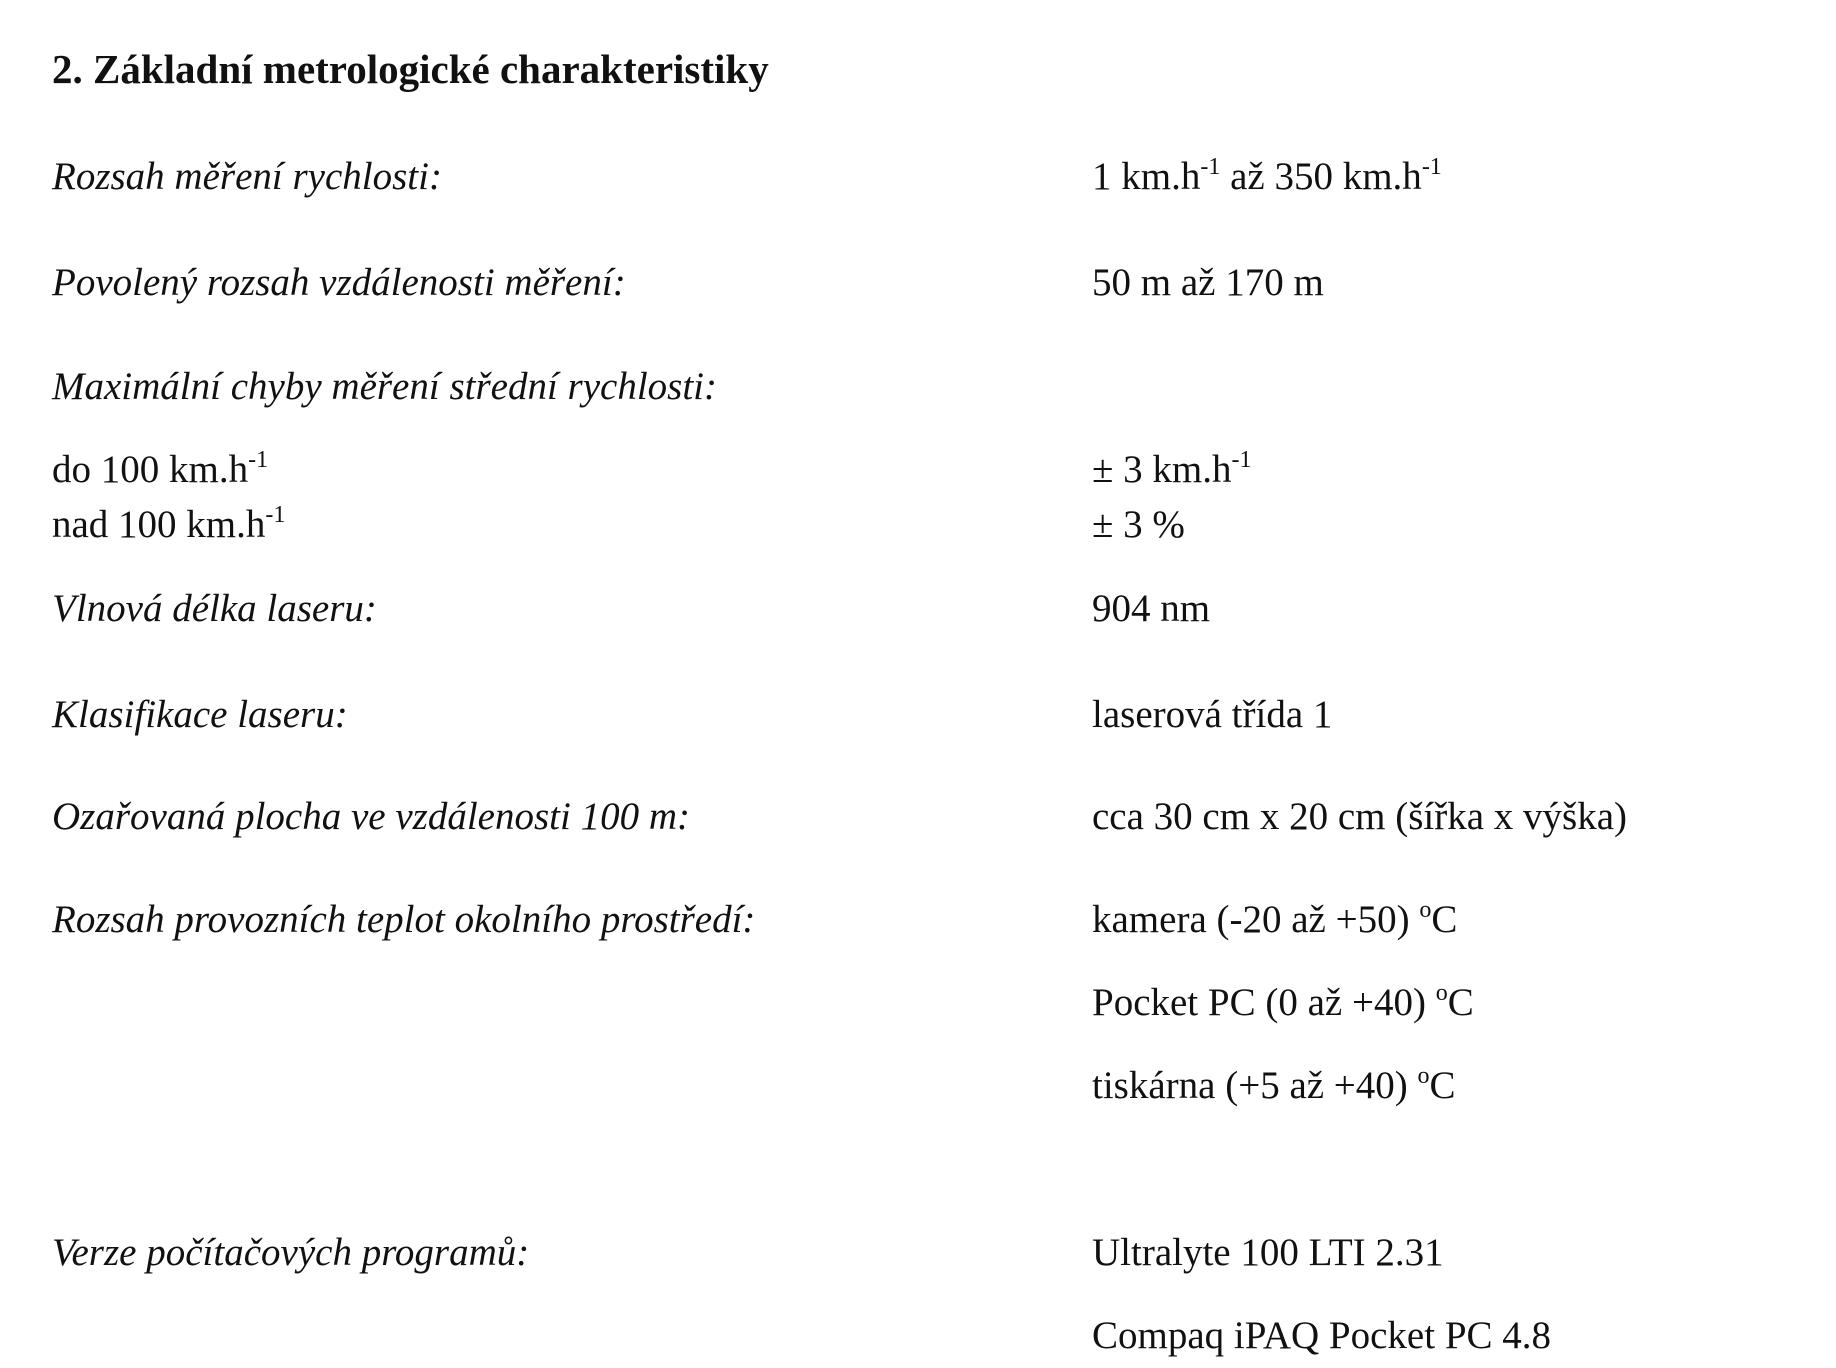 The height and width of the screenshot is (1368, 1836). What do you see at coordinates (1172, 469) in the screenshot?
I see `value-below-100: ± 3 km.h-1` at bounding box center [1172, 469].